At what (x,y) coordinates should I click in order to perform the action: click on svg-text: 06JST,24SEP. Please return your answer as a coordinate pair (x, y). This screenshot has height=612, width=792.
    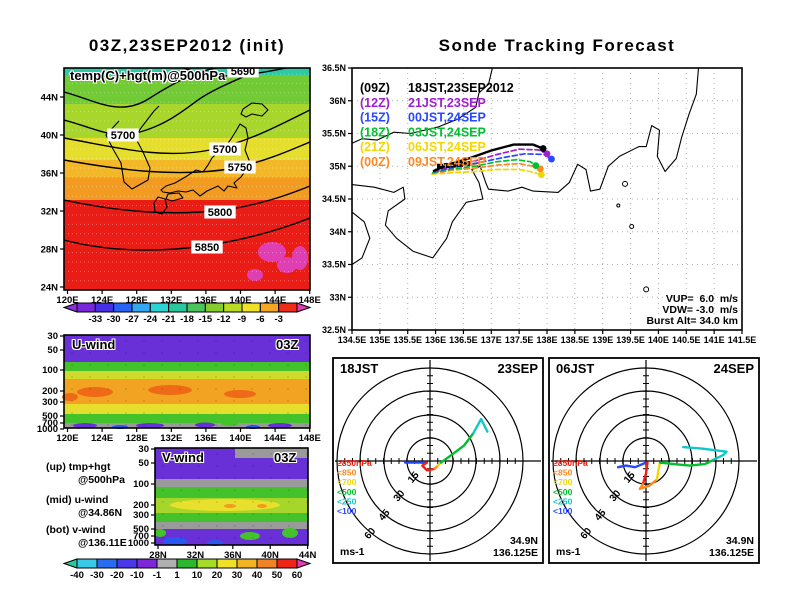
    Looking at the image, I should click on (447, 147).